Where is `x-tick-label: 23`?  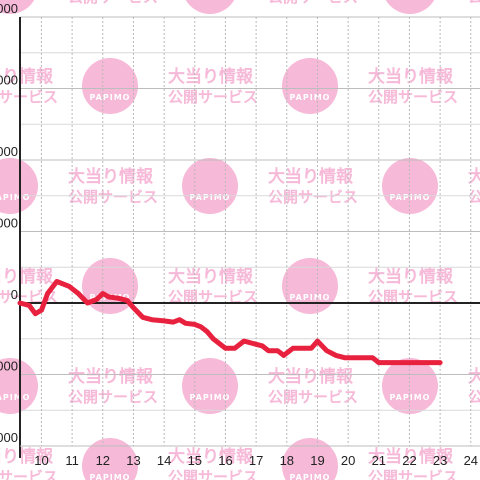
x-tick-label: 23 is located at coordinates (440, 460).